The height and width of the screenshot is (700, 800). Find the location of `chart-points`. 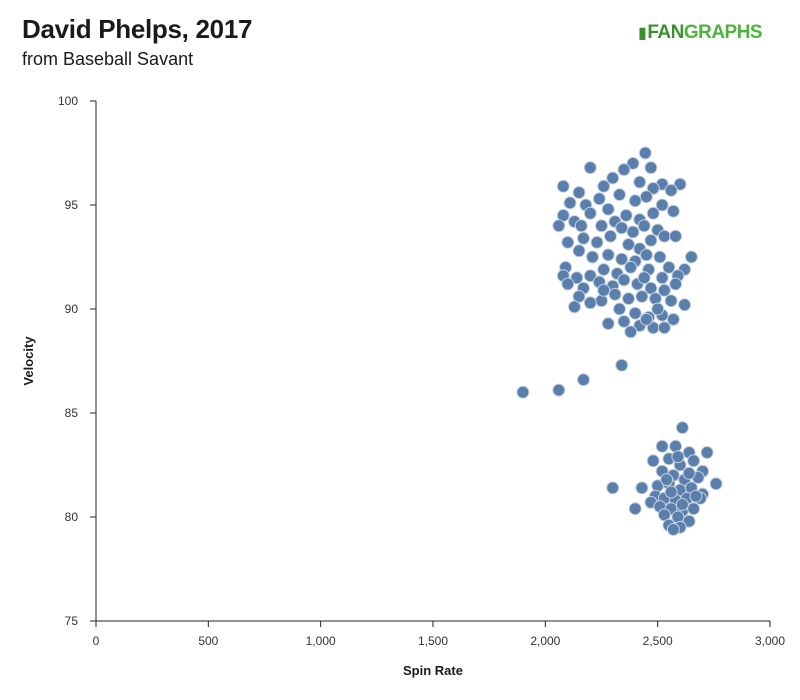

chart-points is located at coordinates (619, 341).